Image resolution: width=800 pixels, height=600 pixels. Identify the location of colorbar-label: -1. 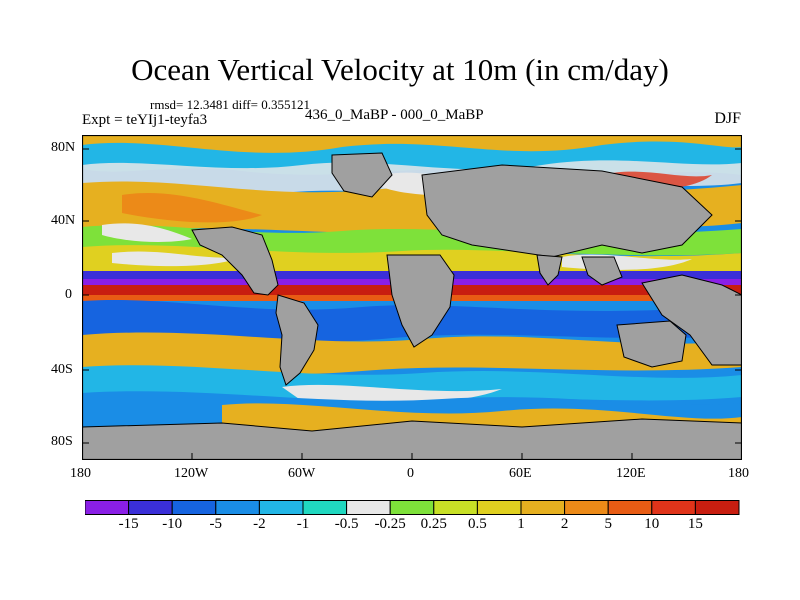
(303, 524).